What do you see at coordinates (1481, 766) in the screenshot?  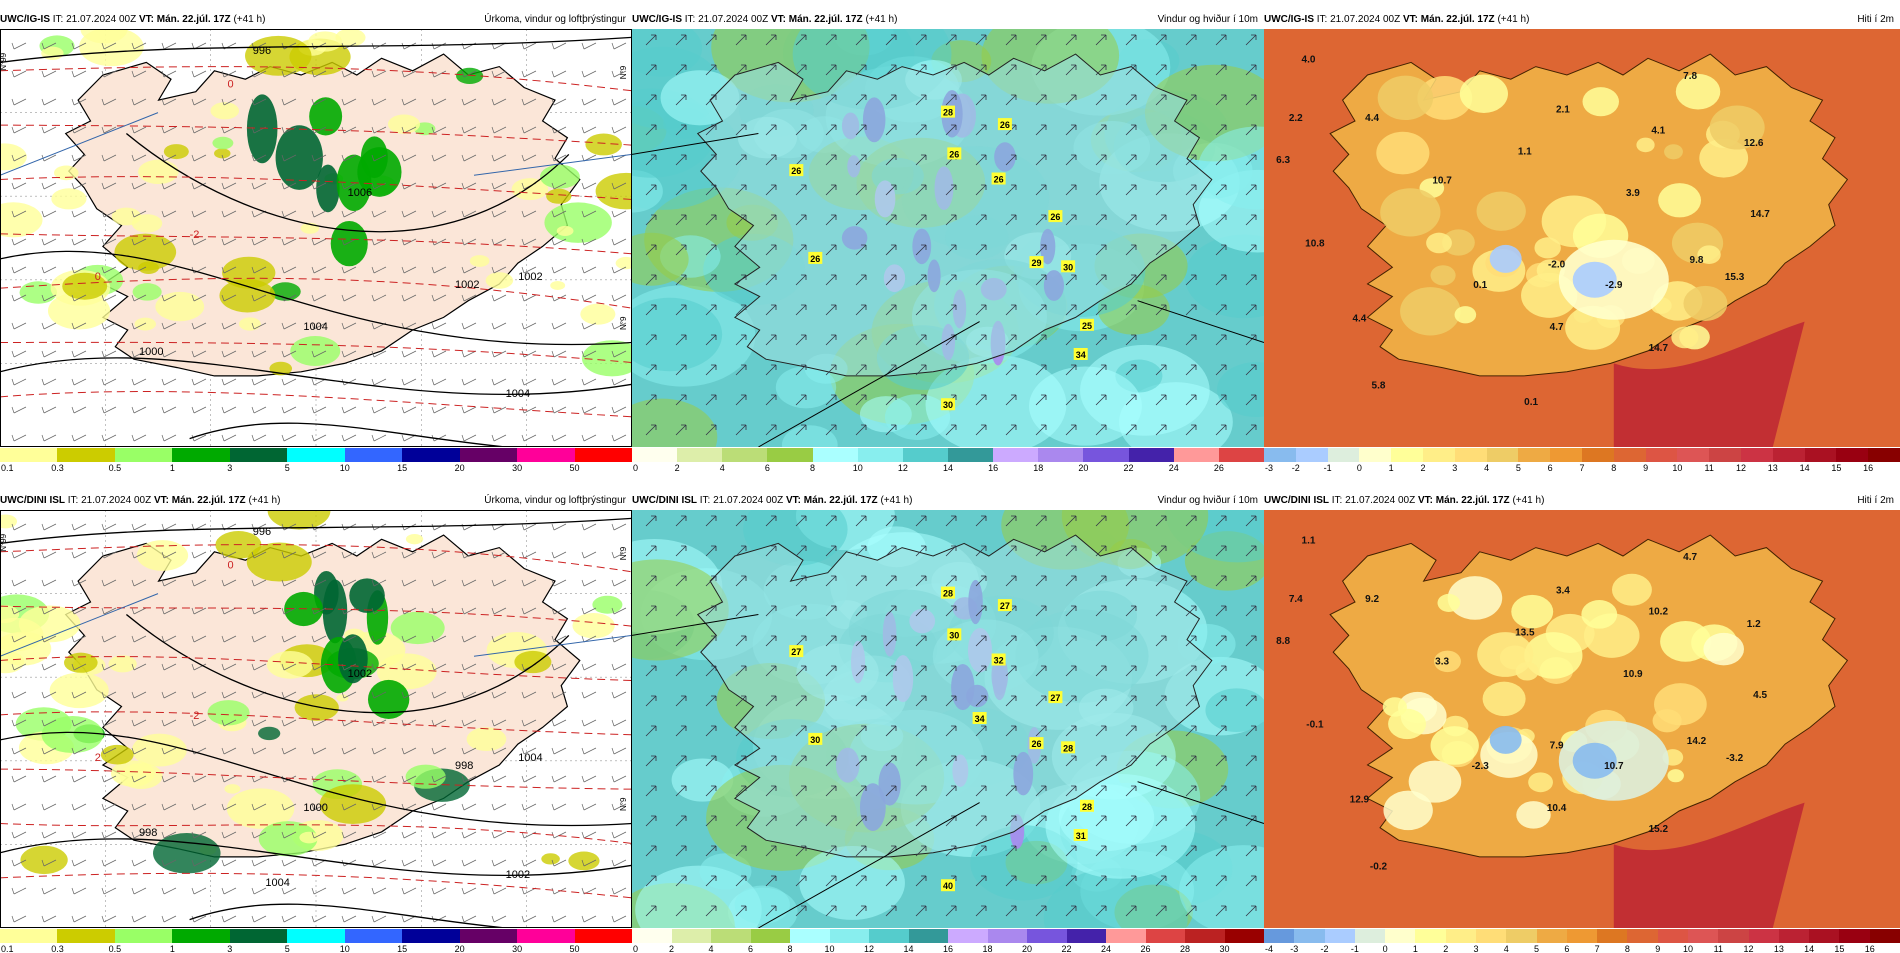 I see `temperature-value: -2.3` at bounding box center [1481, 766].